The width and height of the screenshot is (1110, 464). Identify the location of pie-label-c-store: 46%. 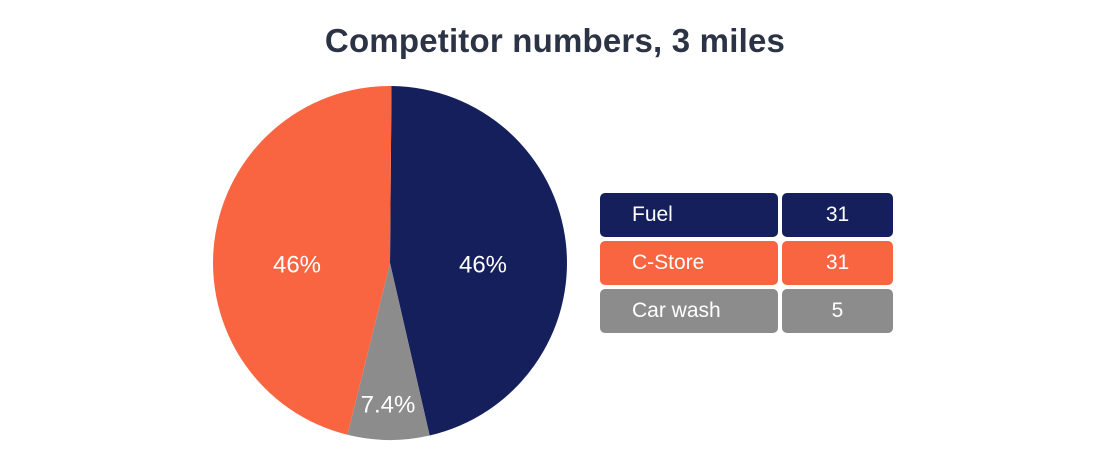
(297, 264).